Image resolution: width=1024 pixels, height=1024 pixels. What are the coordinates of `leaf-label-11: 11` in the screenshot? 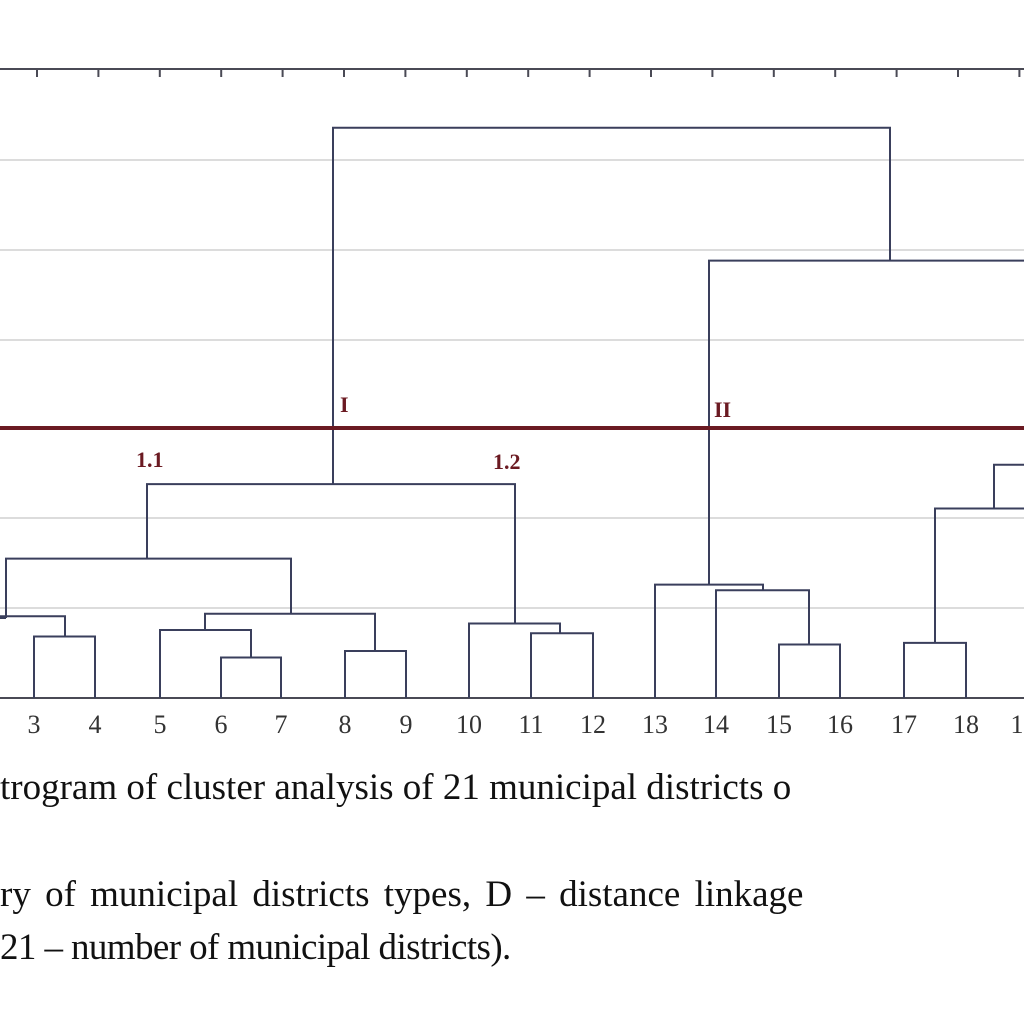 It's located at (530, 724).